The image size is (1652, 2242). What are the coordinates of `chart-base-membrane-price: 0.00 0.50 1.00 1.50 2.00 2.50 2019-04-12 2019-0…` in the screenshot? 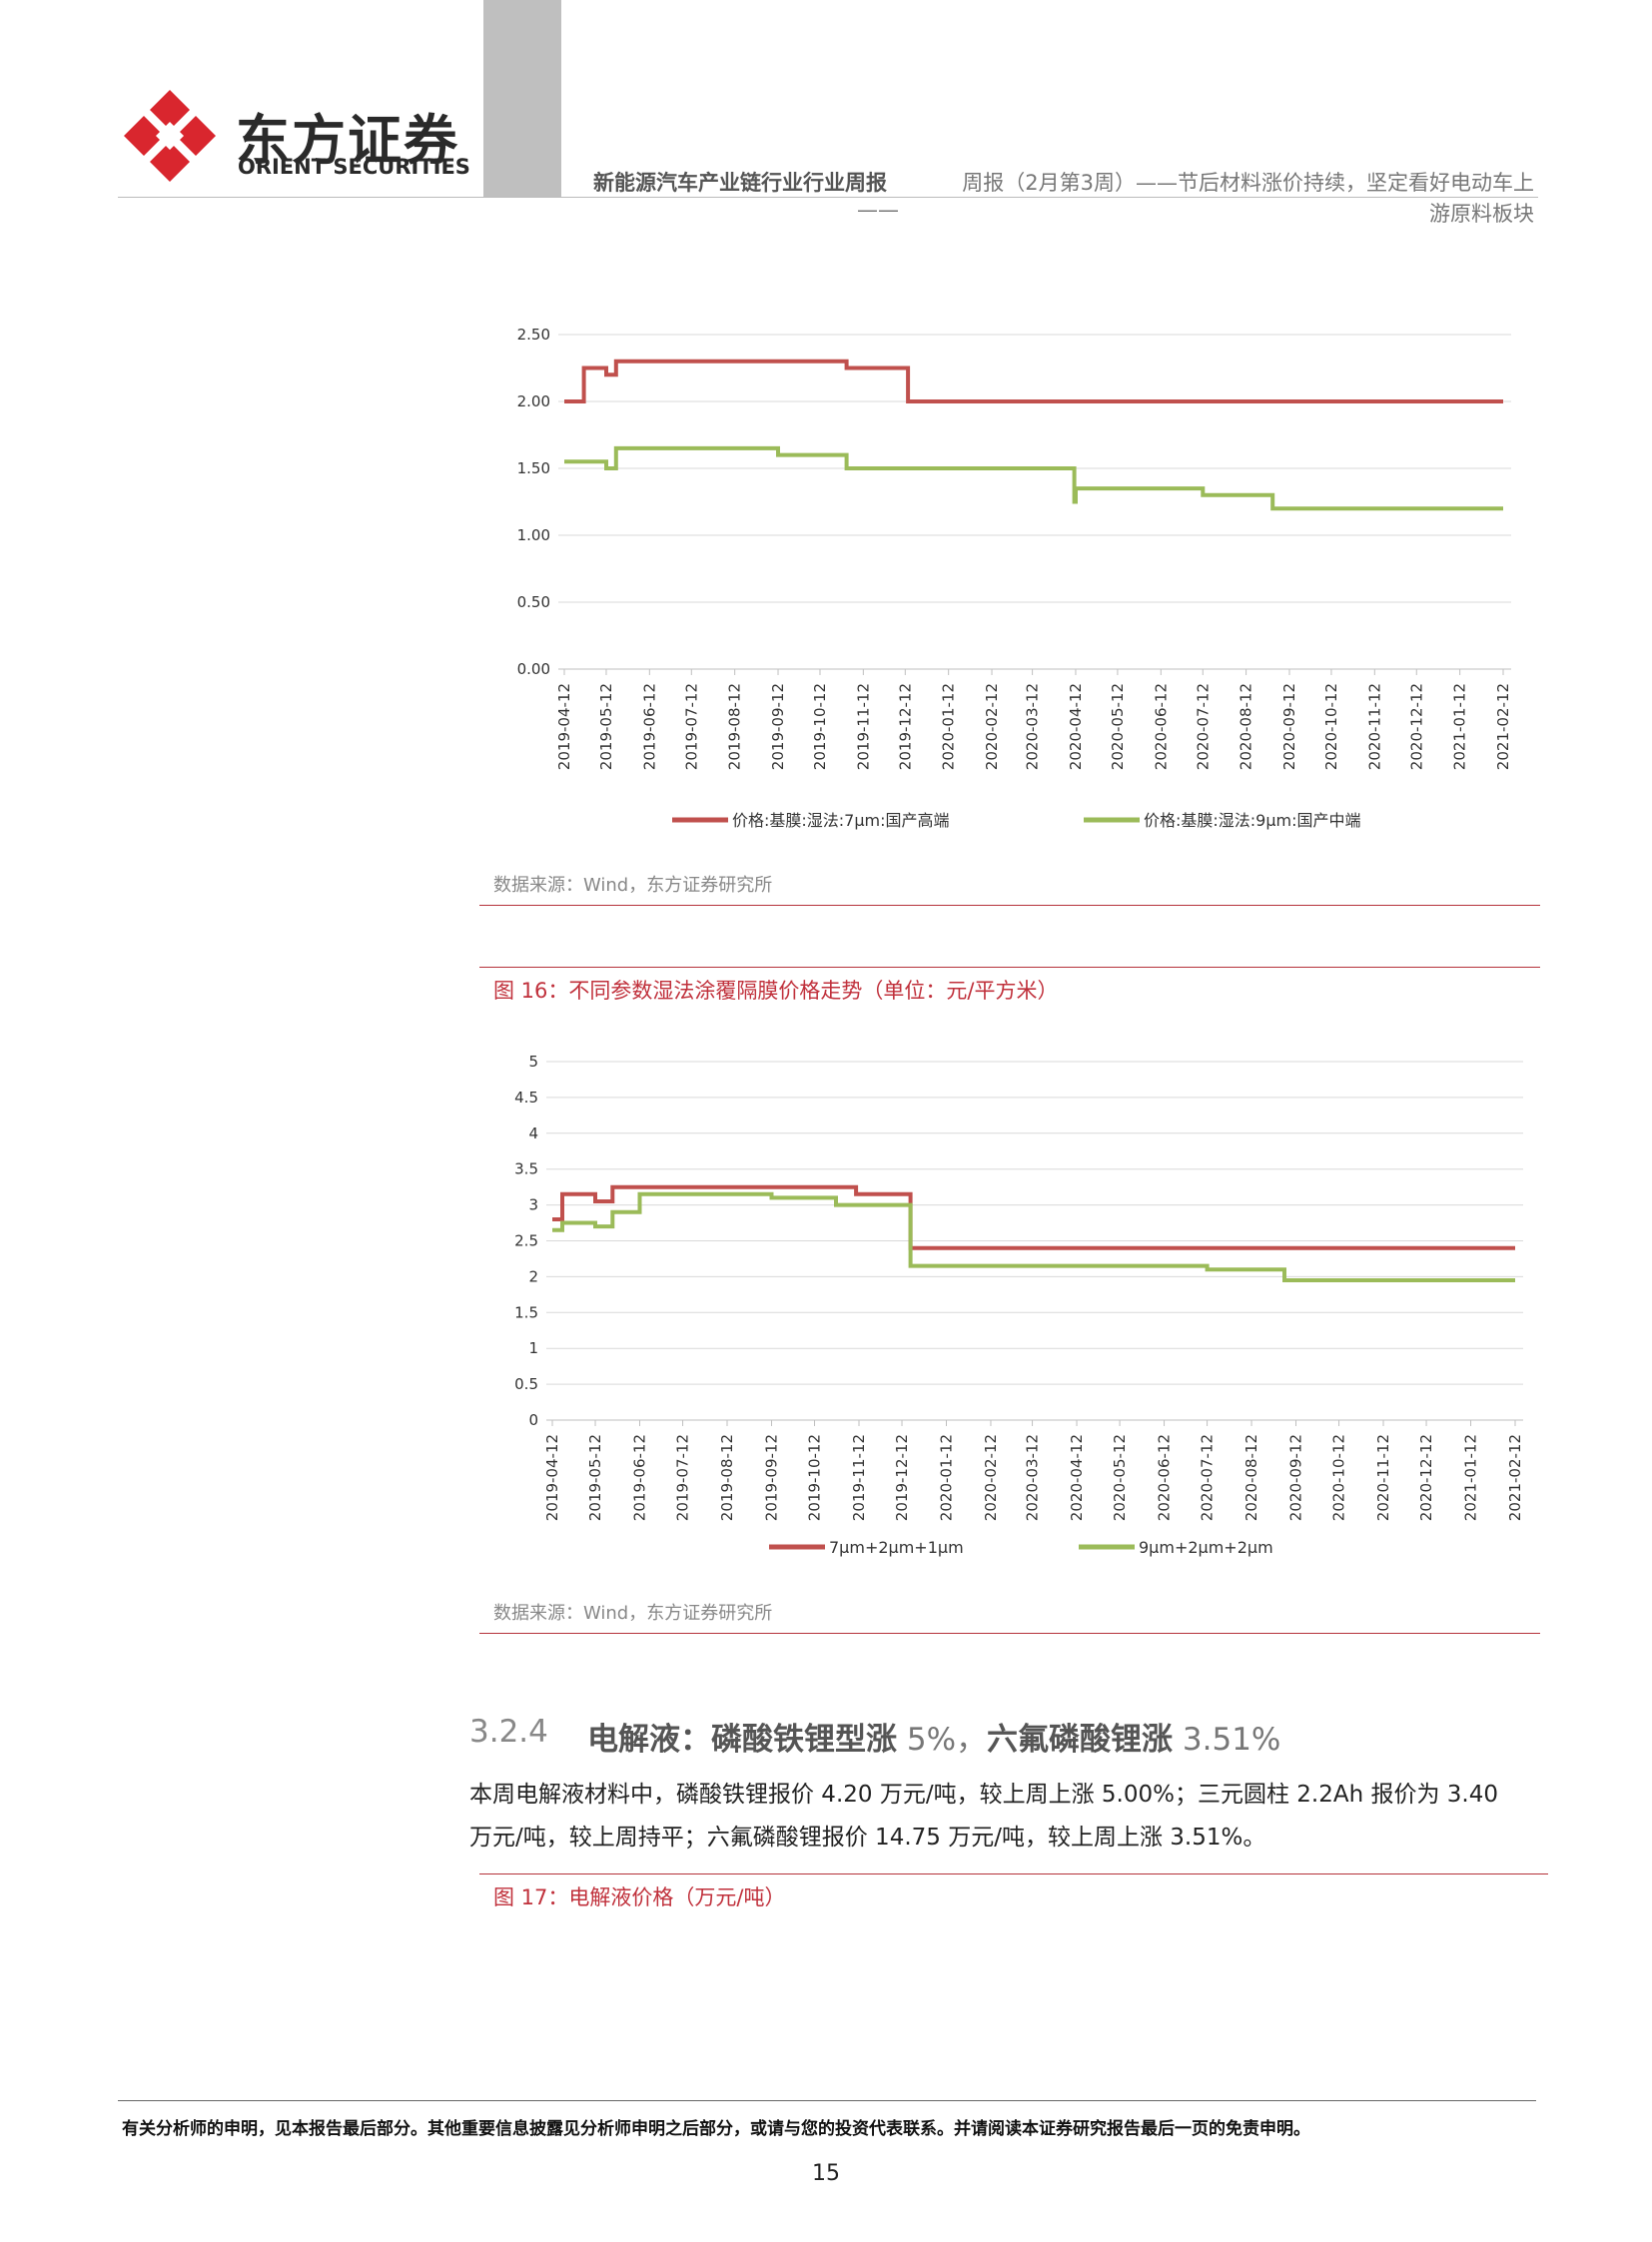 It's located at (1014, 578).